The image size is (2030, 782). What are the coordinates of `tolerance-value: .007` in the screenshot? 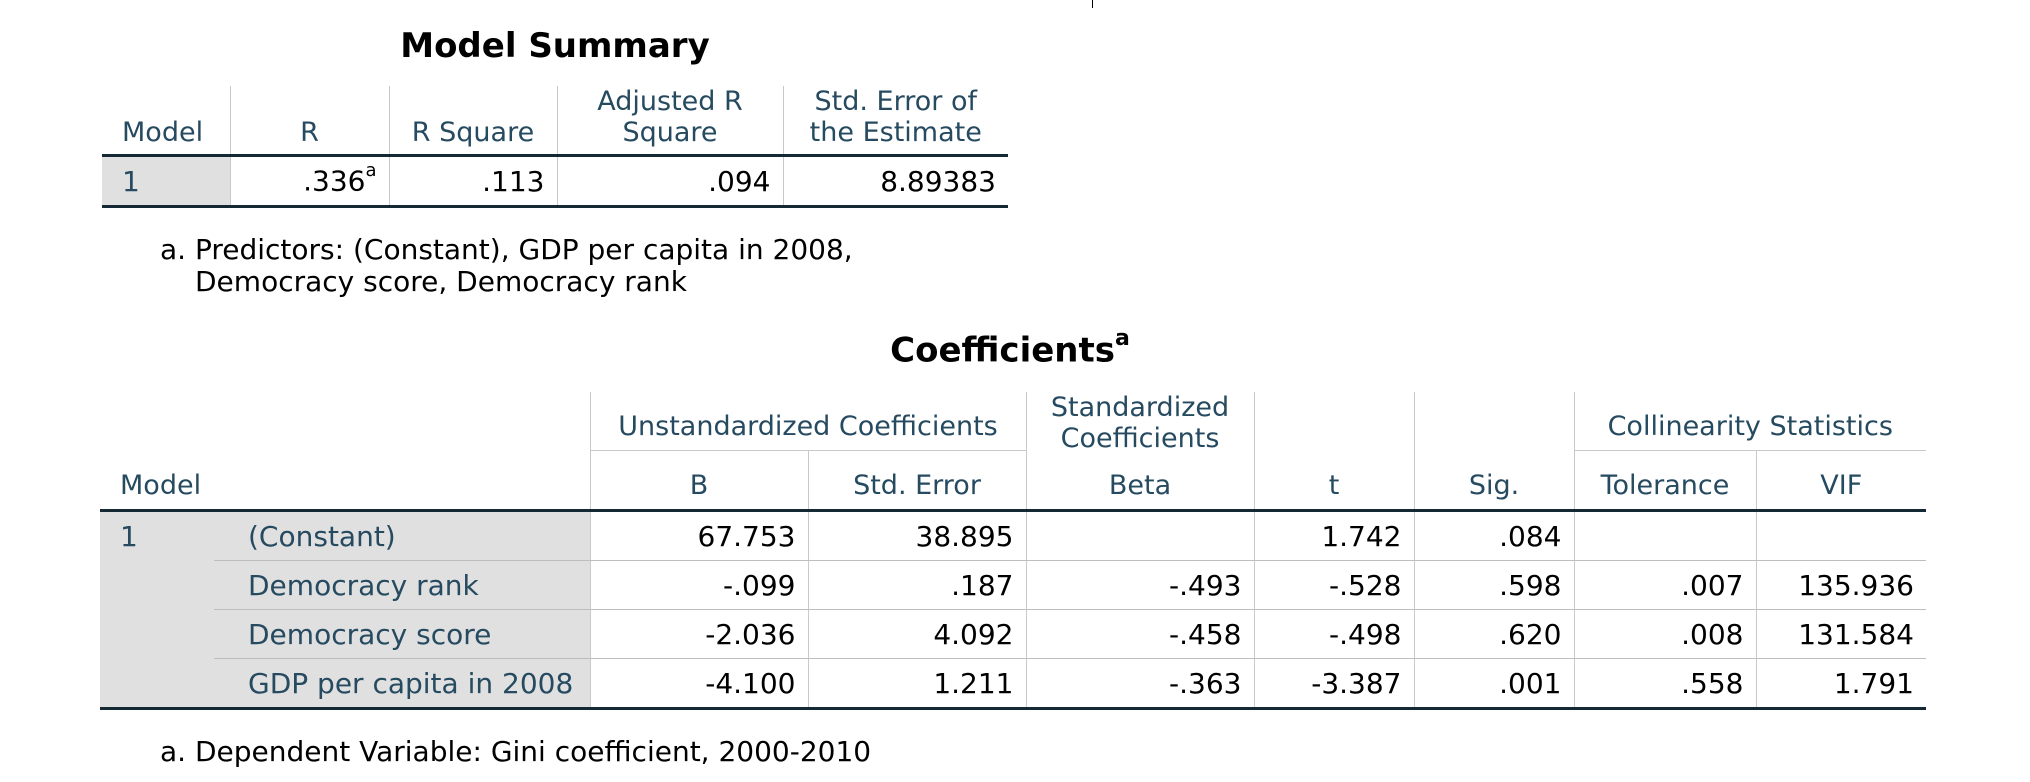 It's located at (1664, 585).